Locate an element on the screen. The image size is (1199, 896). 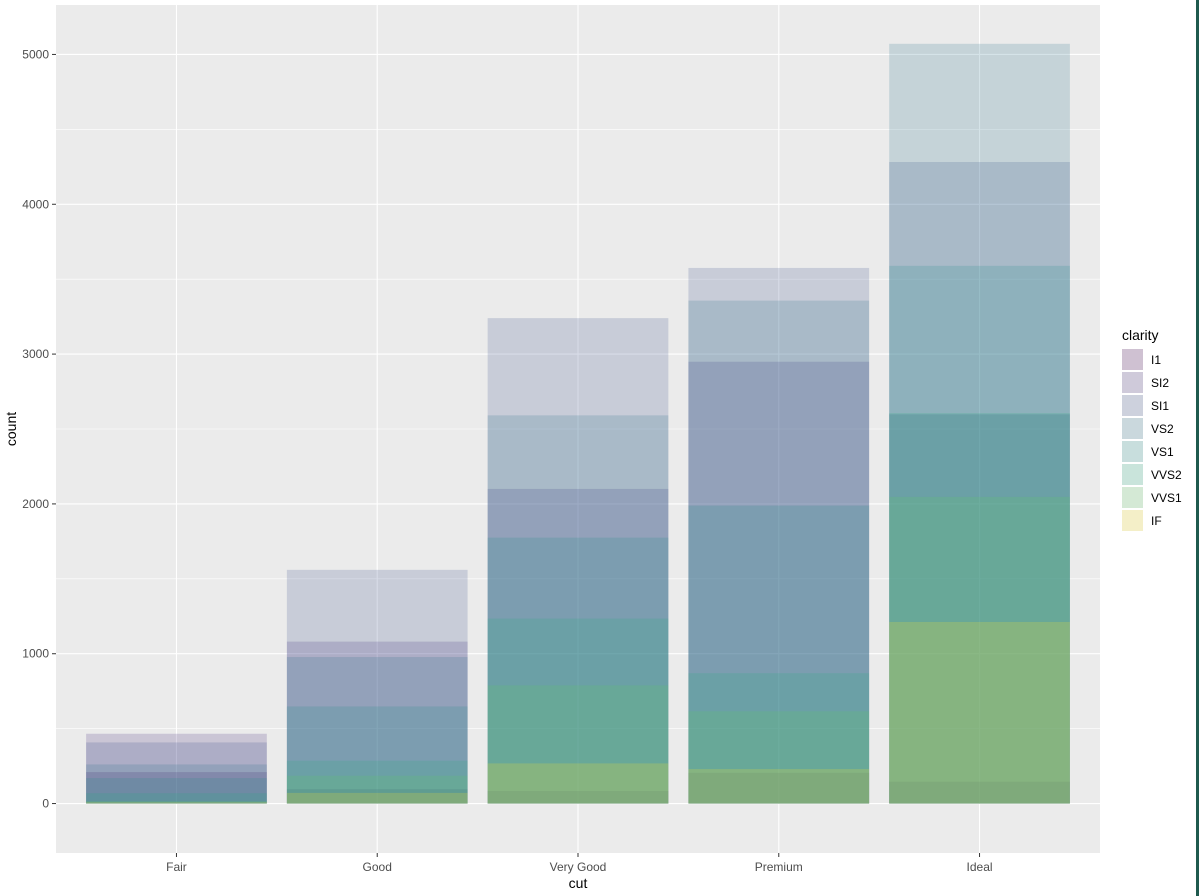
legend-key-if is located at coordinates (1132, 520).